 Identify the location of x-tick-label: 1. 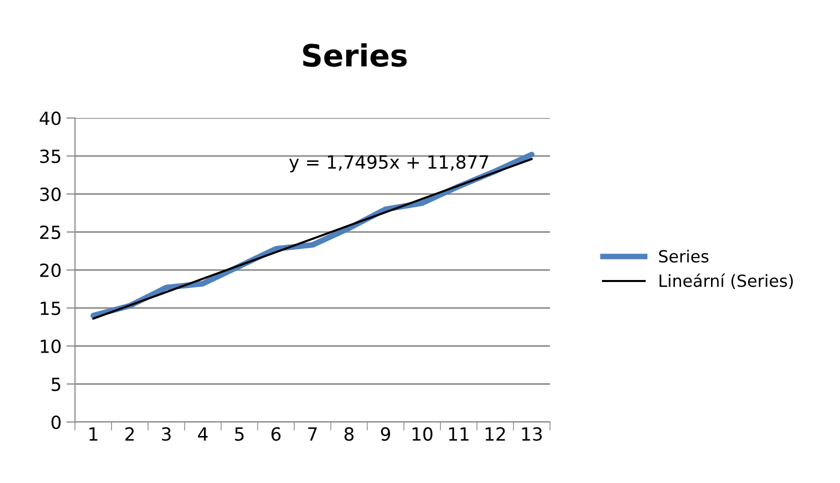
(94, 434).